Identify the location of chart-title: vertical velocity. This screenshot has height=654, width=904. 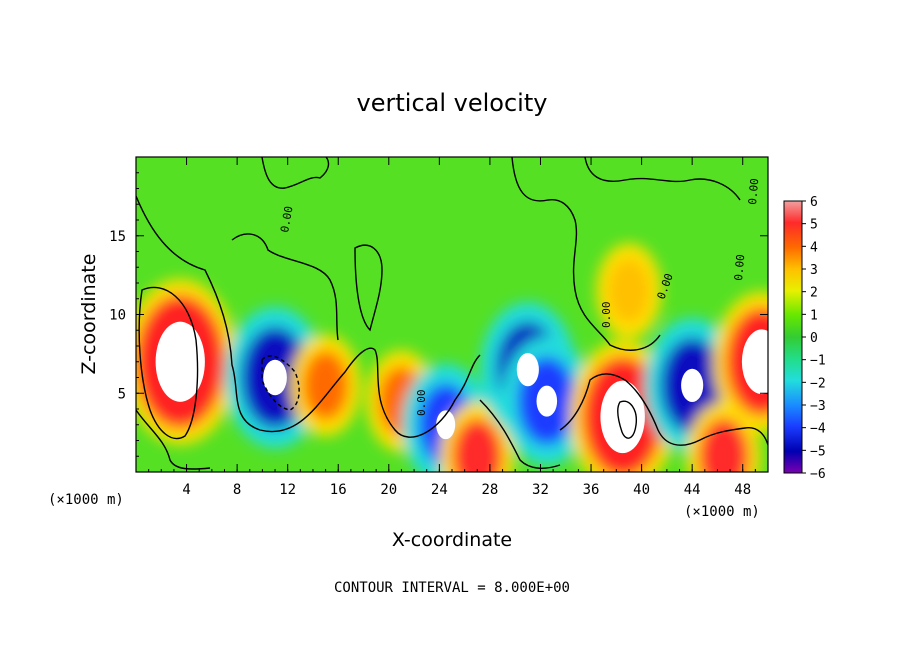
(452, 103).